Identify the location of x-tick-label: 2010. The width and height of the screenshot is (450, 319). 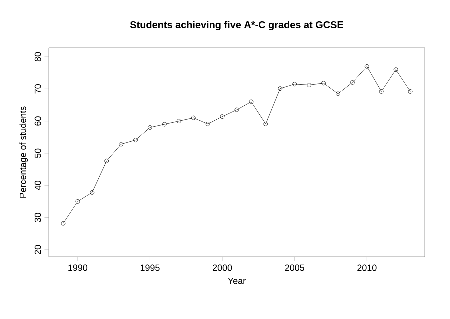
(367, 268).